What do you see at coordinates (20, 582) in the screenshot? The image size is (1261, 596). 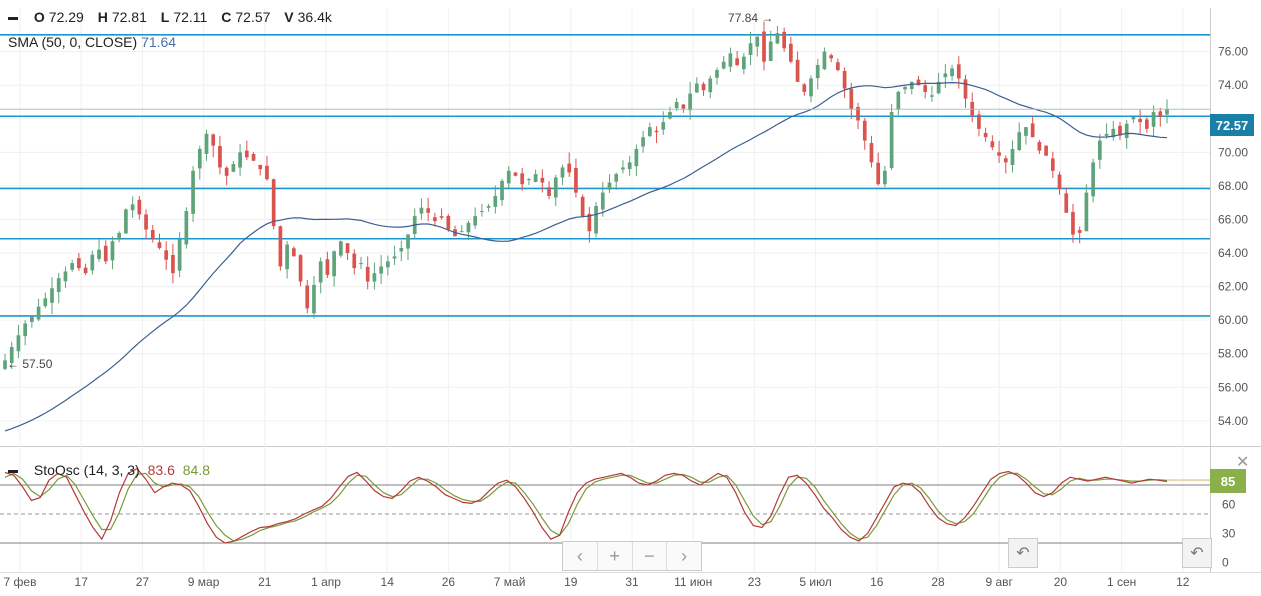 I see `x-tick-label: 7 фев` at bounding box center [20, 582].